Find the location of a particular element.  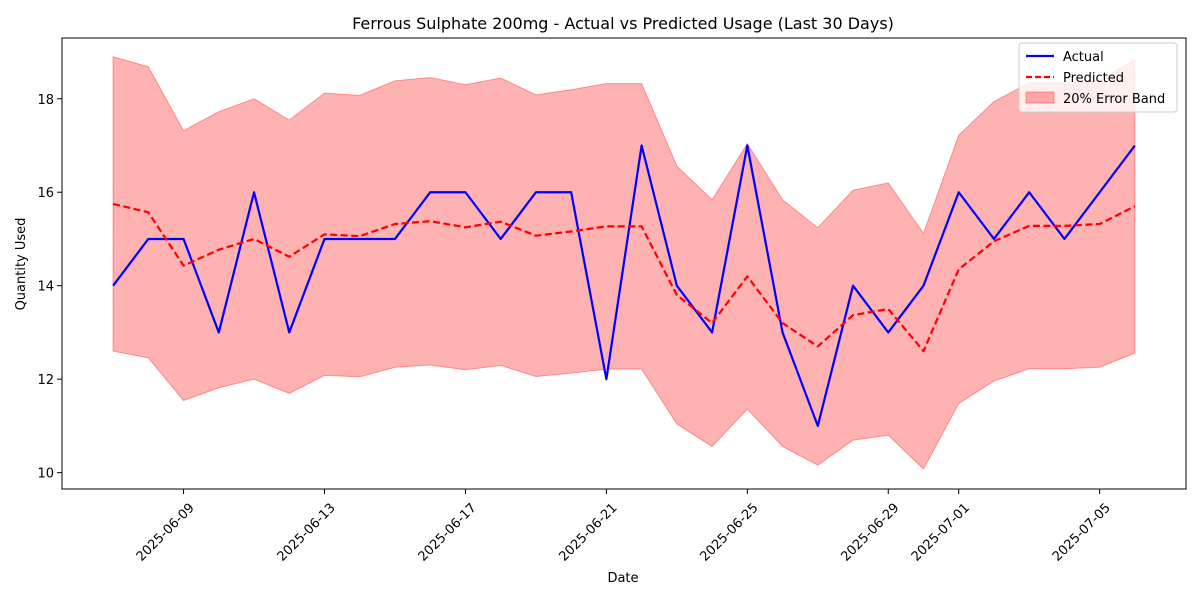

legend-label-error-band: 20% Error Band is located at coordinates (1114, 99).